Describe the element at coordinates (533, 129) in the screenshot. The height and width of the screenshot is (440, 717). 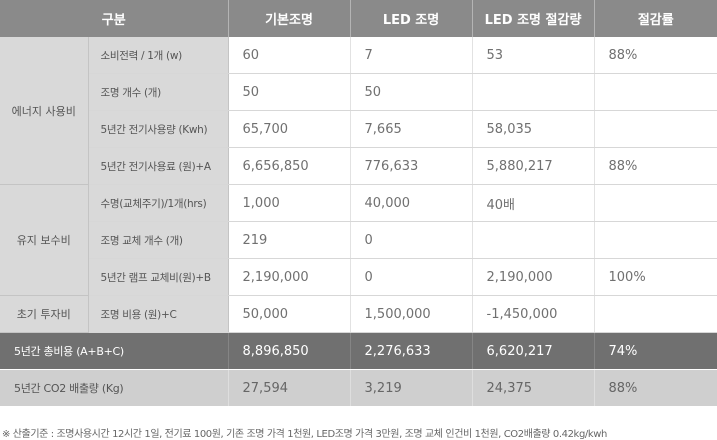
I see `cell-saving: 58,035` at that location.